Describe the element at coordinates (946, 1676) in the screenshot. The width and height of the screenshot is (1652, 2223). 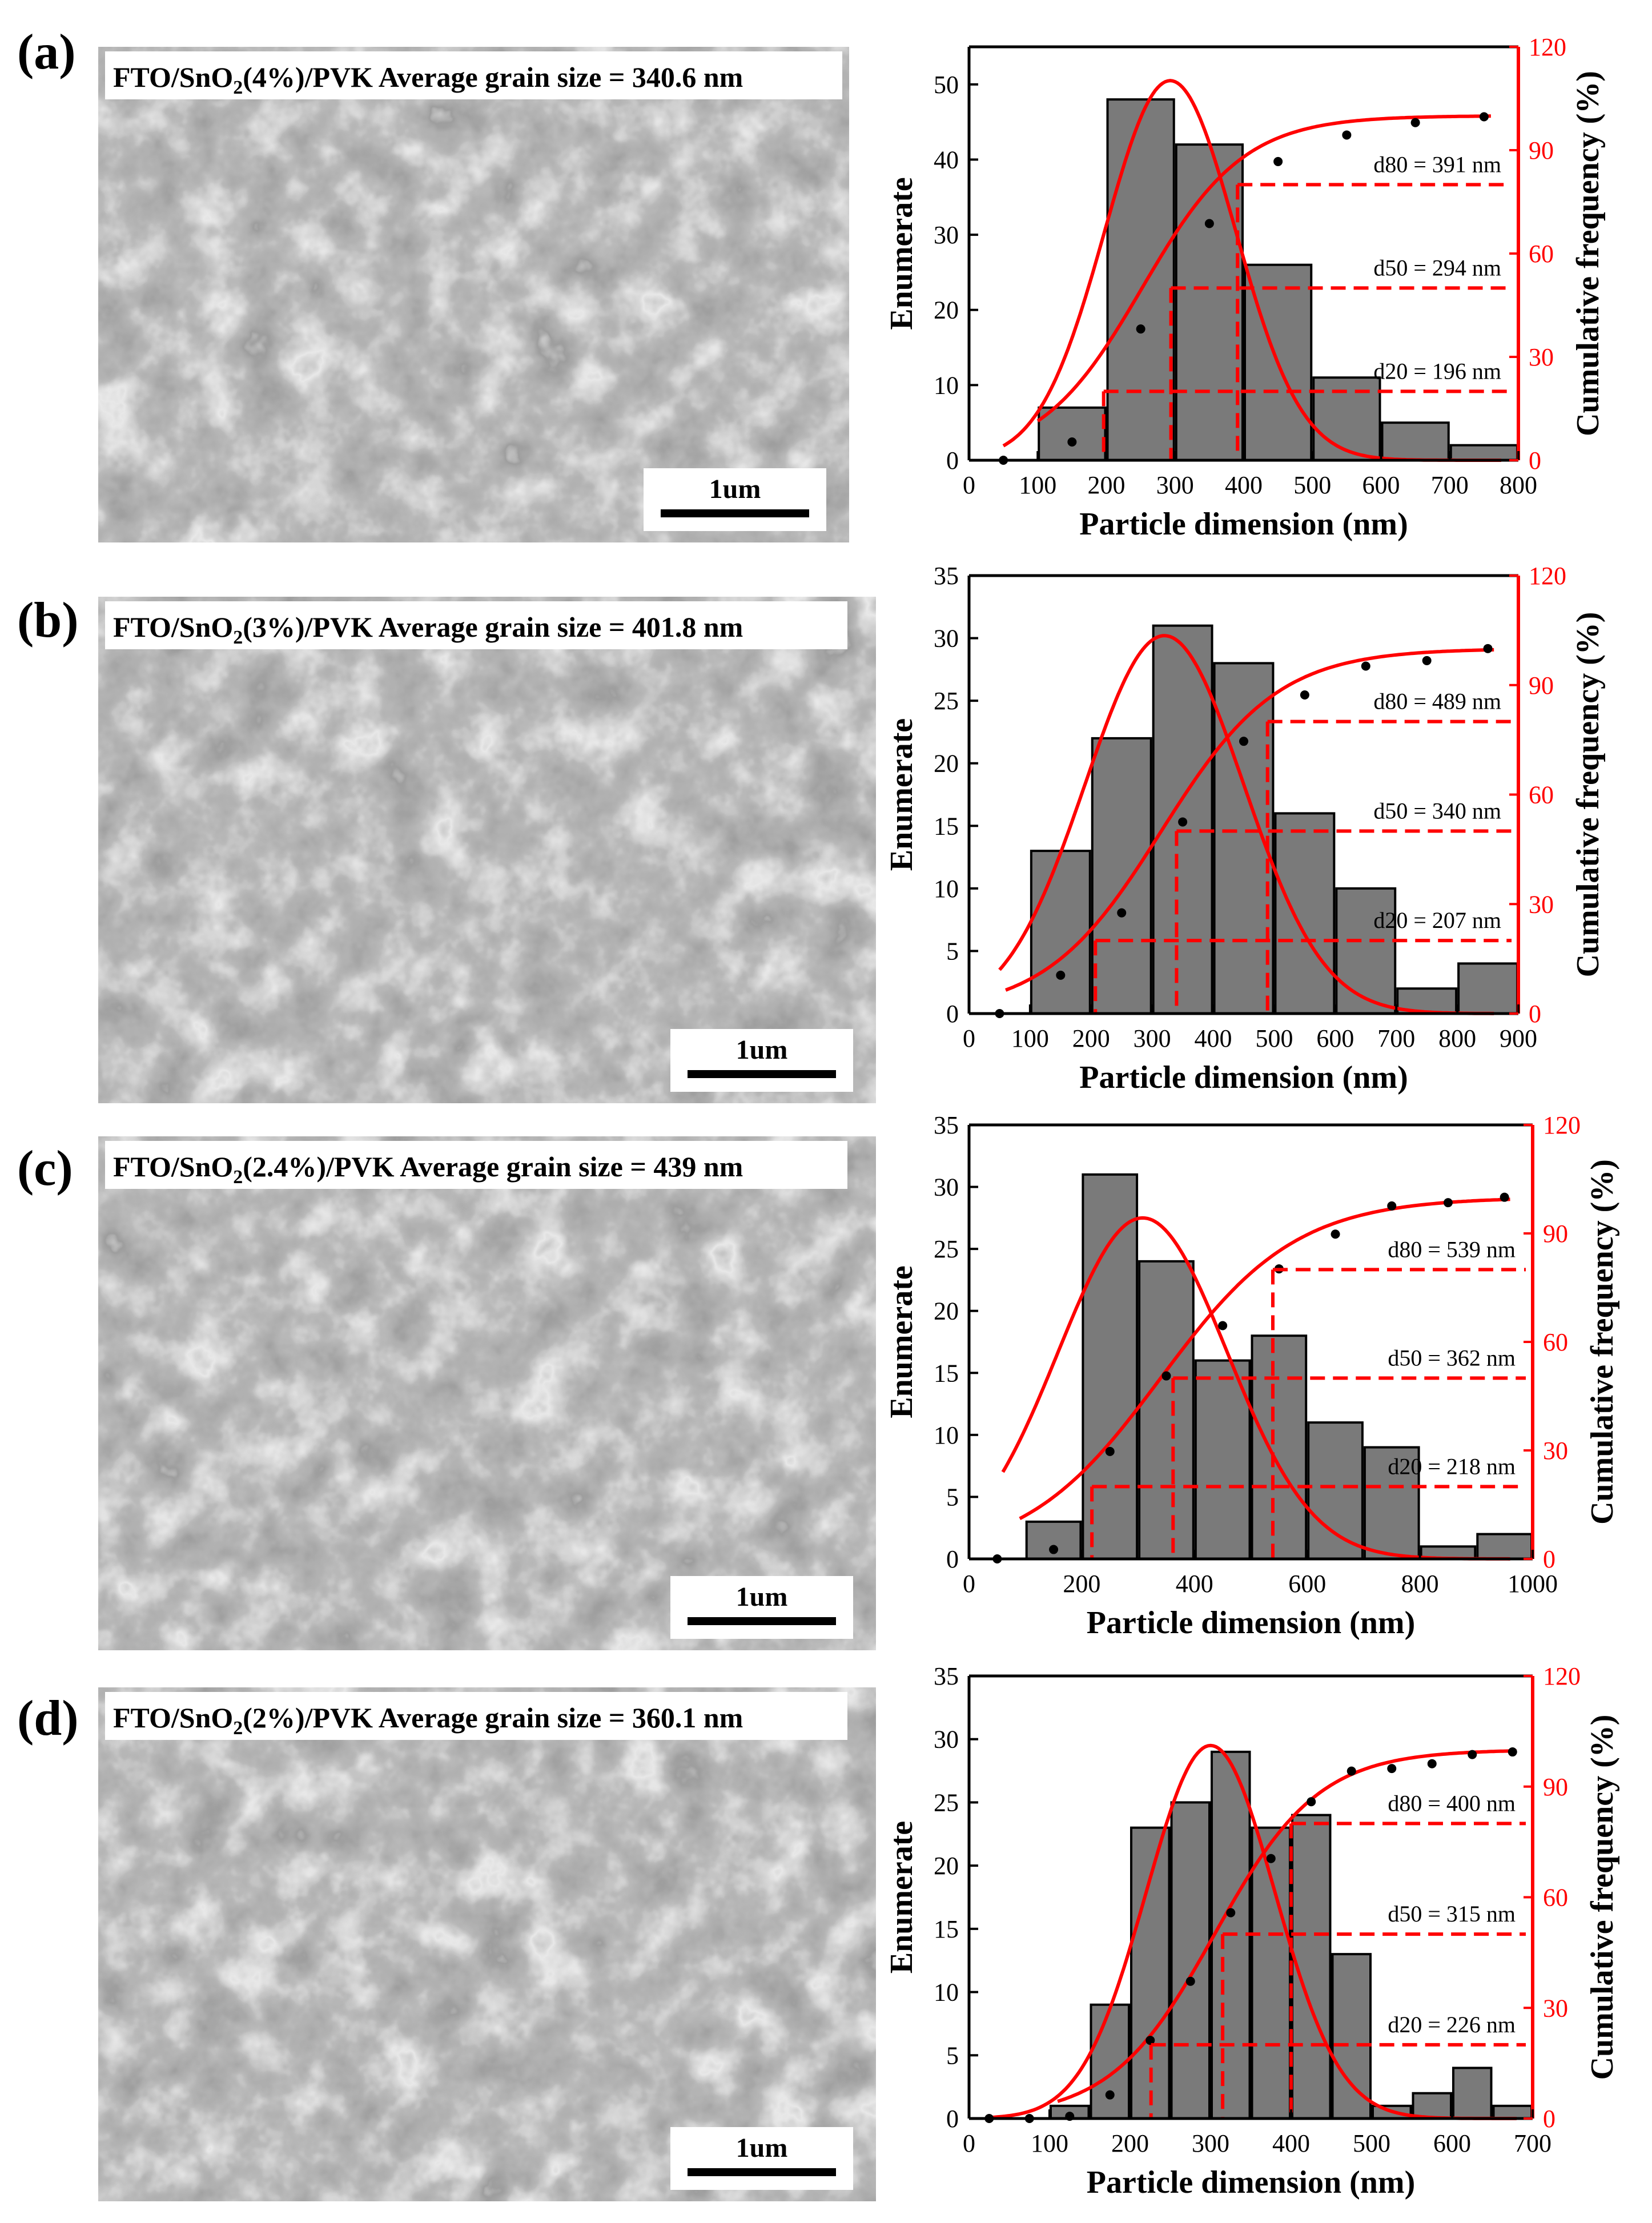
I see `y-tick-label: 35` at that location.